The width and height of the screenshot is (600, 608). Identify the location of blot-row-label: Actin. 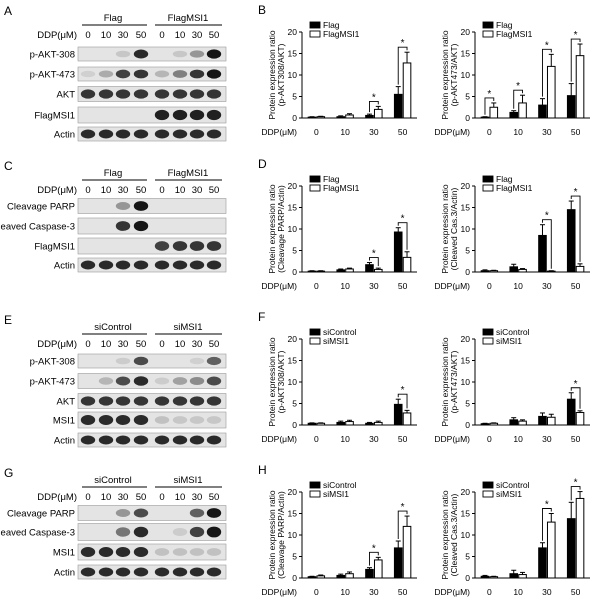
(64, 266).